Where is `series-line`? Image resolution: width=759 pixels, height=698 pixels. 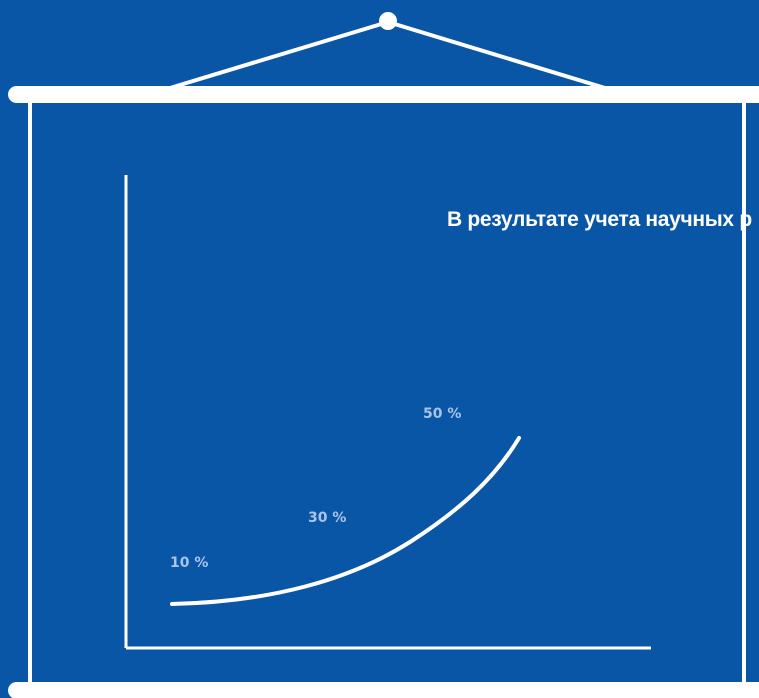 series-line is located at coordinates (345, 521).